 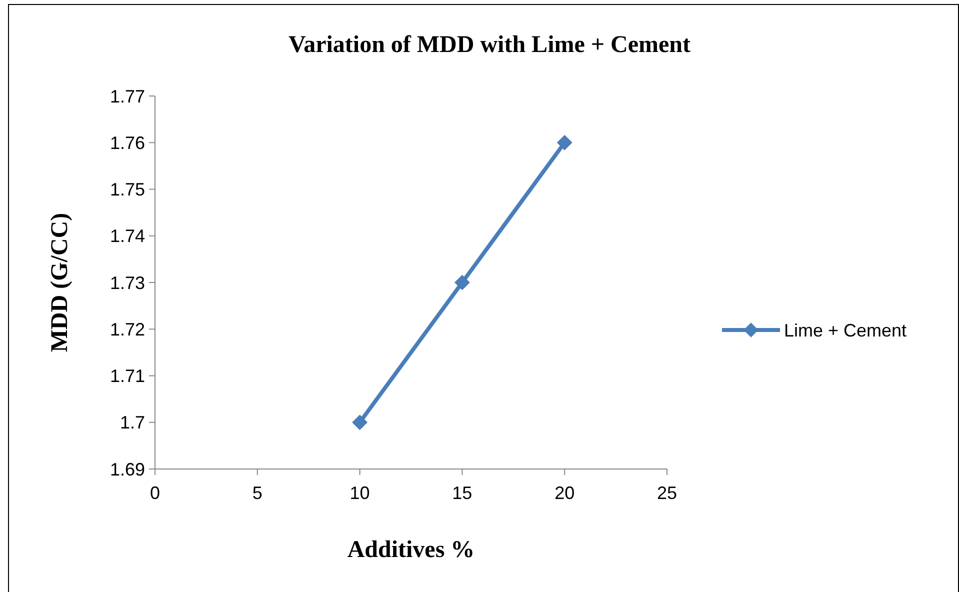 What do you see at coordinates (127, 190) in the screenshot?
I see `y-tick-label: 1.75` at bounding box center [127, 190].